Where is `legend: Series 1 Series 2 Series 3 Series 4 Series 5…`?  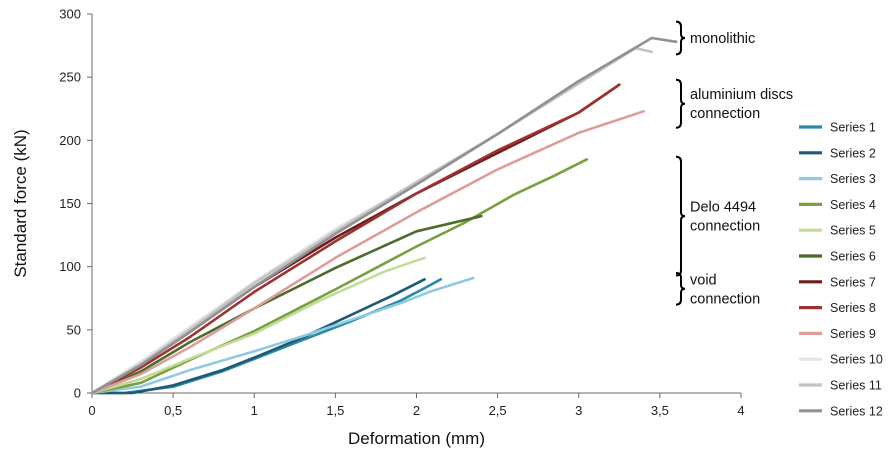 legend: Series 1 Series 2 Series 3 Series 4 Series 5… is located at coordinates (841, 269).